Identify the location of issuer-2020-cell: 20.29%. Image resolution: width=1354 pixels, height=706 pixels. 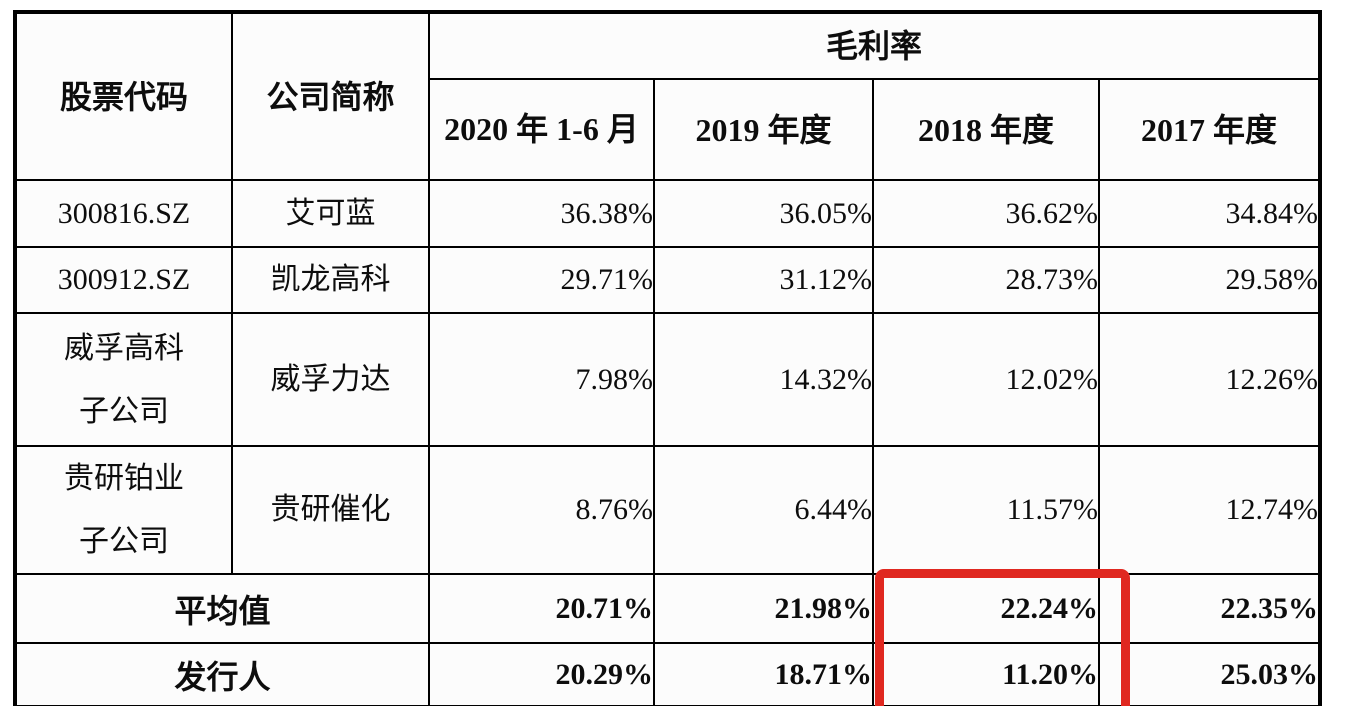
(541, 674).